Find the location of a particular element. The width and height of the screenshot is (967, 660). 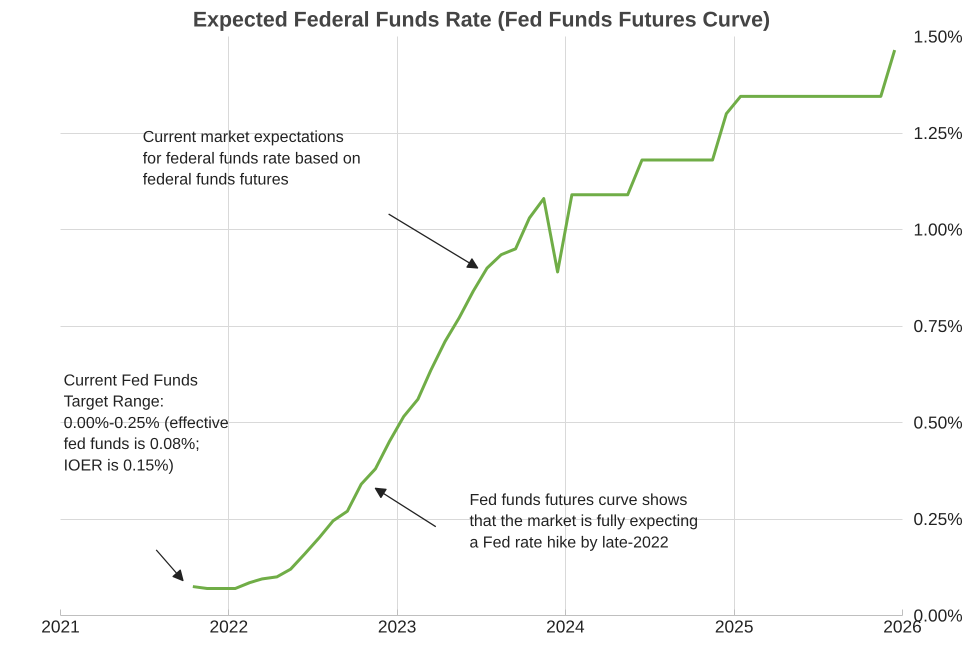

annotation: Current Fed Funds Target Range: 0.00%-0.25% (effective fed funds is 0.08%; IOER is 0.15%) is located at coordinates (146, 423).